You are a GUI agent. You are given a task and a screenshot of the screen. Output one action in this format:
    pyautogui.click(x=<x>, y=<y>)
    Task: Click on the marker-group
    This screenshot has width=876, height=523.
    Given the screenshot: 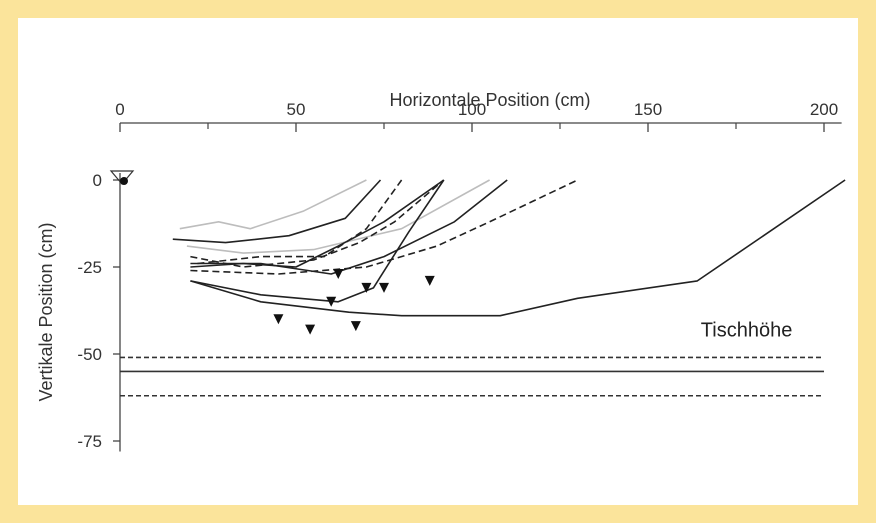 What is the action you would take?
    pyautogui.click(x=354, y=301)
    